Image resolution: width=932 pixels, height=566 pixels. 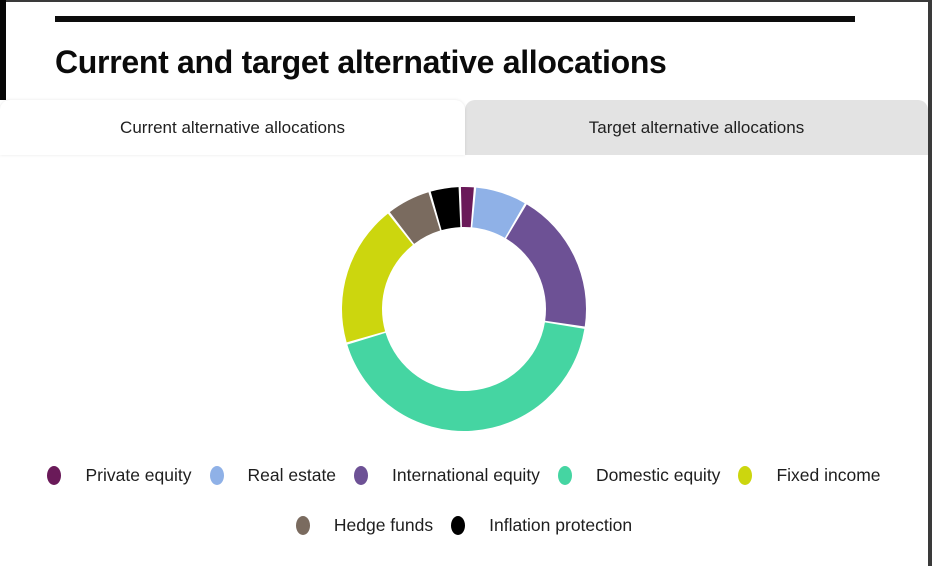 I want to click on legend-item-private-equity: Private equity, so click(x=119, y=475).